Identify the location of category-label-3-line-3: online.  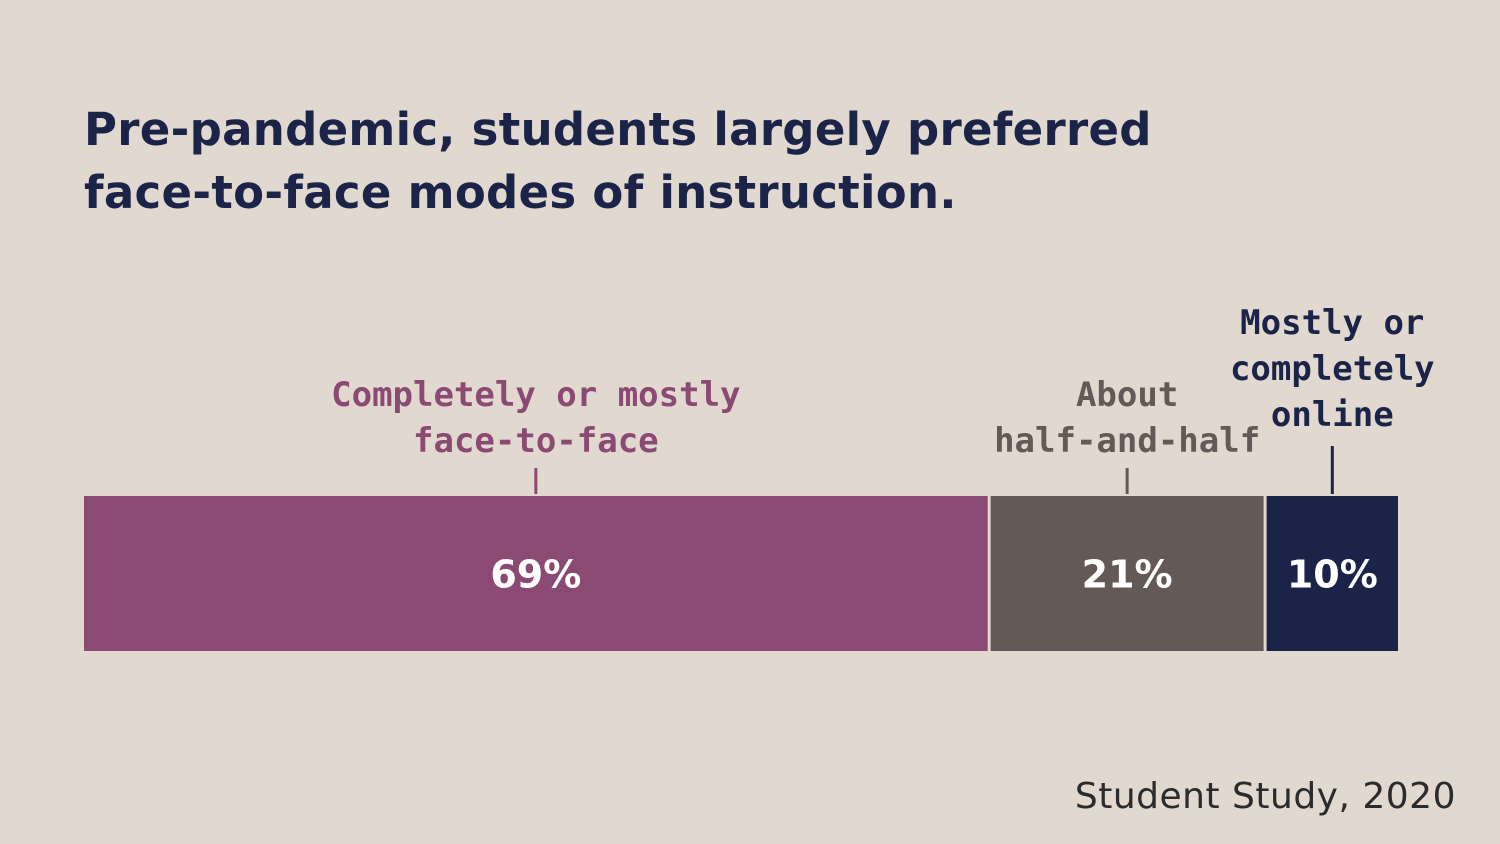
(1332, 415).